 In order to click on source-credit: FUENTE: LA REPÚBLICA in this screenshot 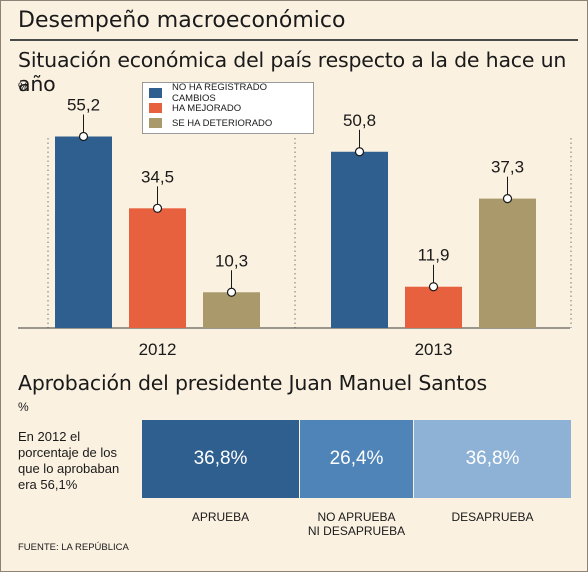, I will do `click(73, 547)`.